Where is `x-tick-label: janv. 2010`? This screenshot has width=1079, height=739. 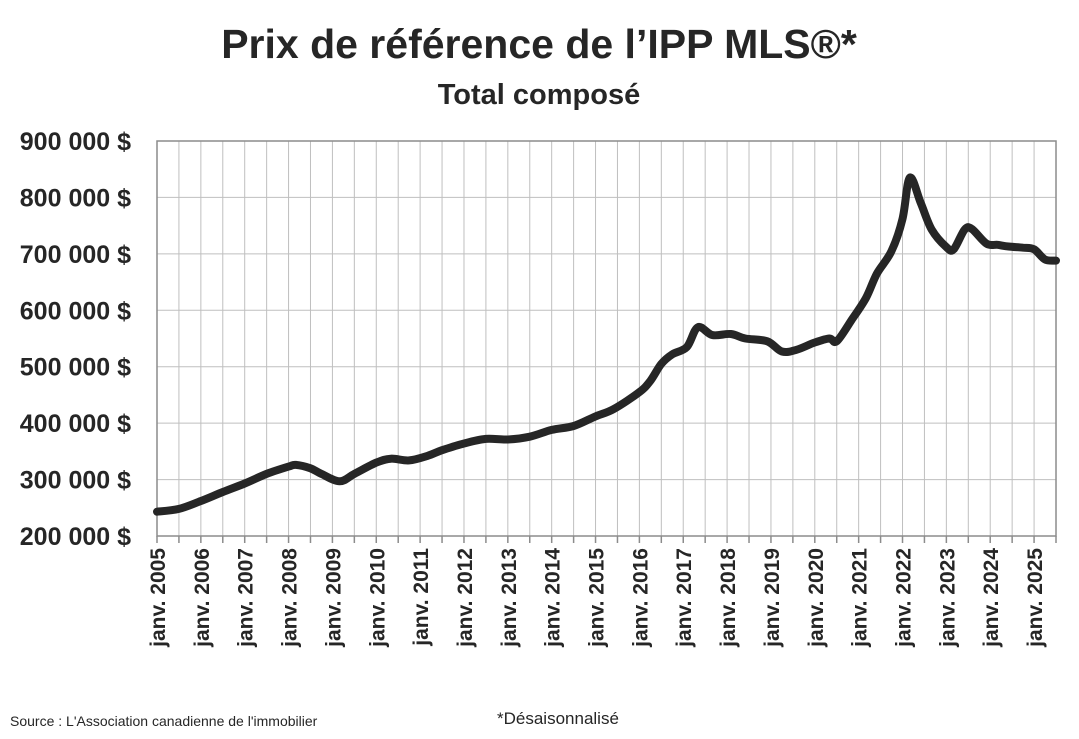
x-tick-label: janv. 2010 is located at coordinates (377, 598).